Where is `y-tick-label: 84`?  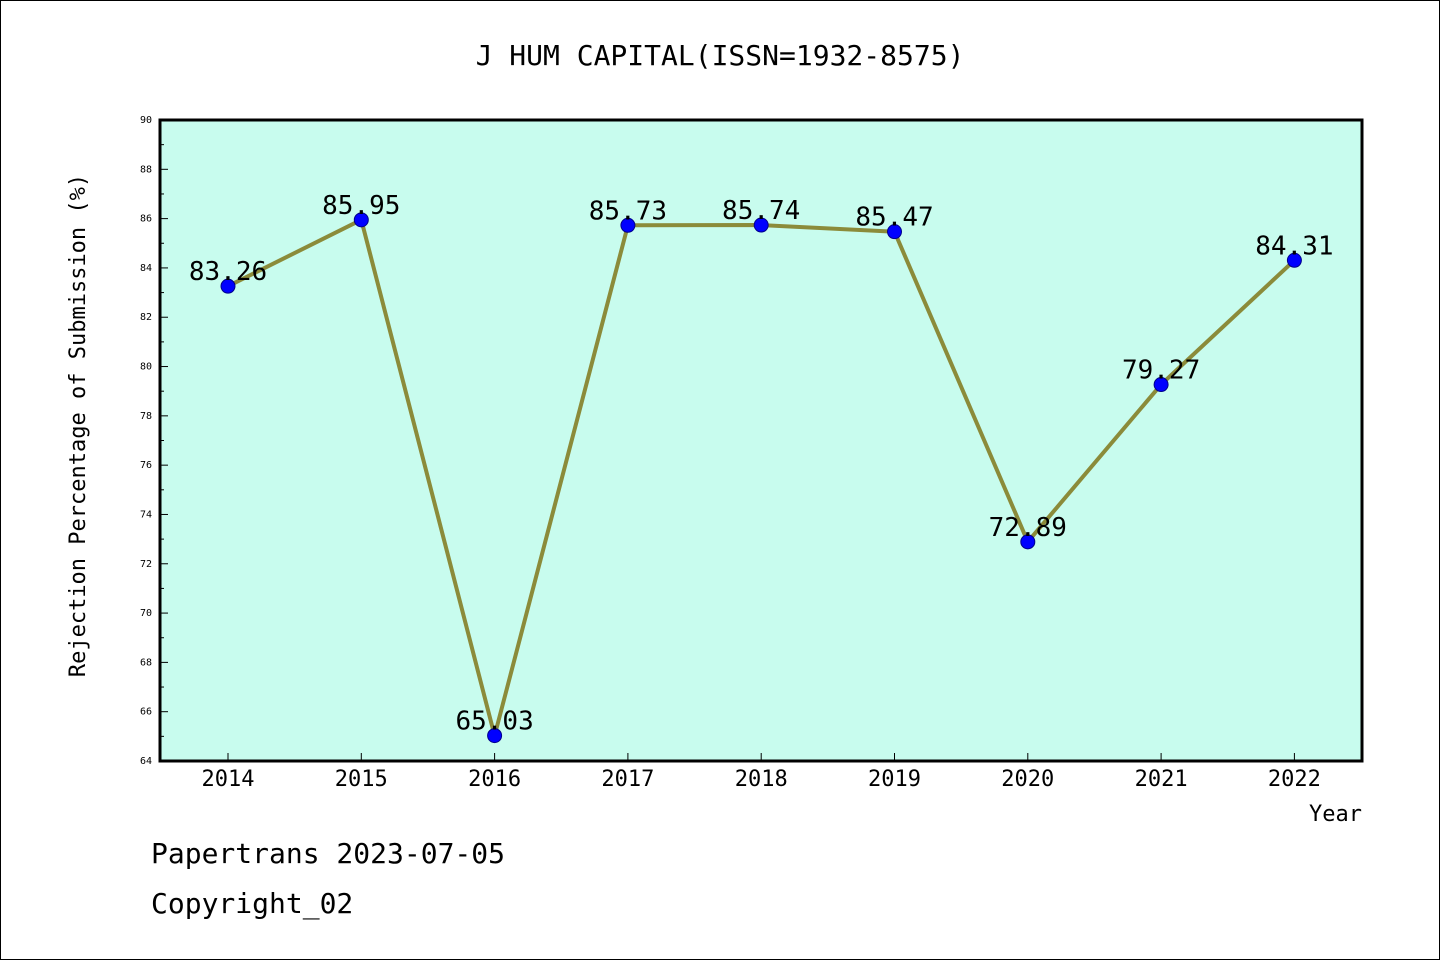
y-tick-label: 84 is located at coordinates (146, 268).